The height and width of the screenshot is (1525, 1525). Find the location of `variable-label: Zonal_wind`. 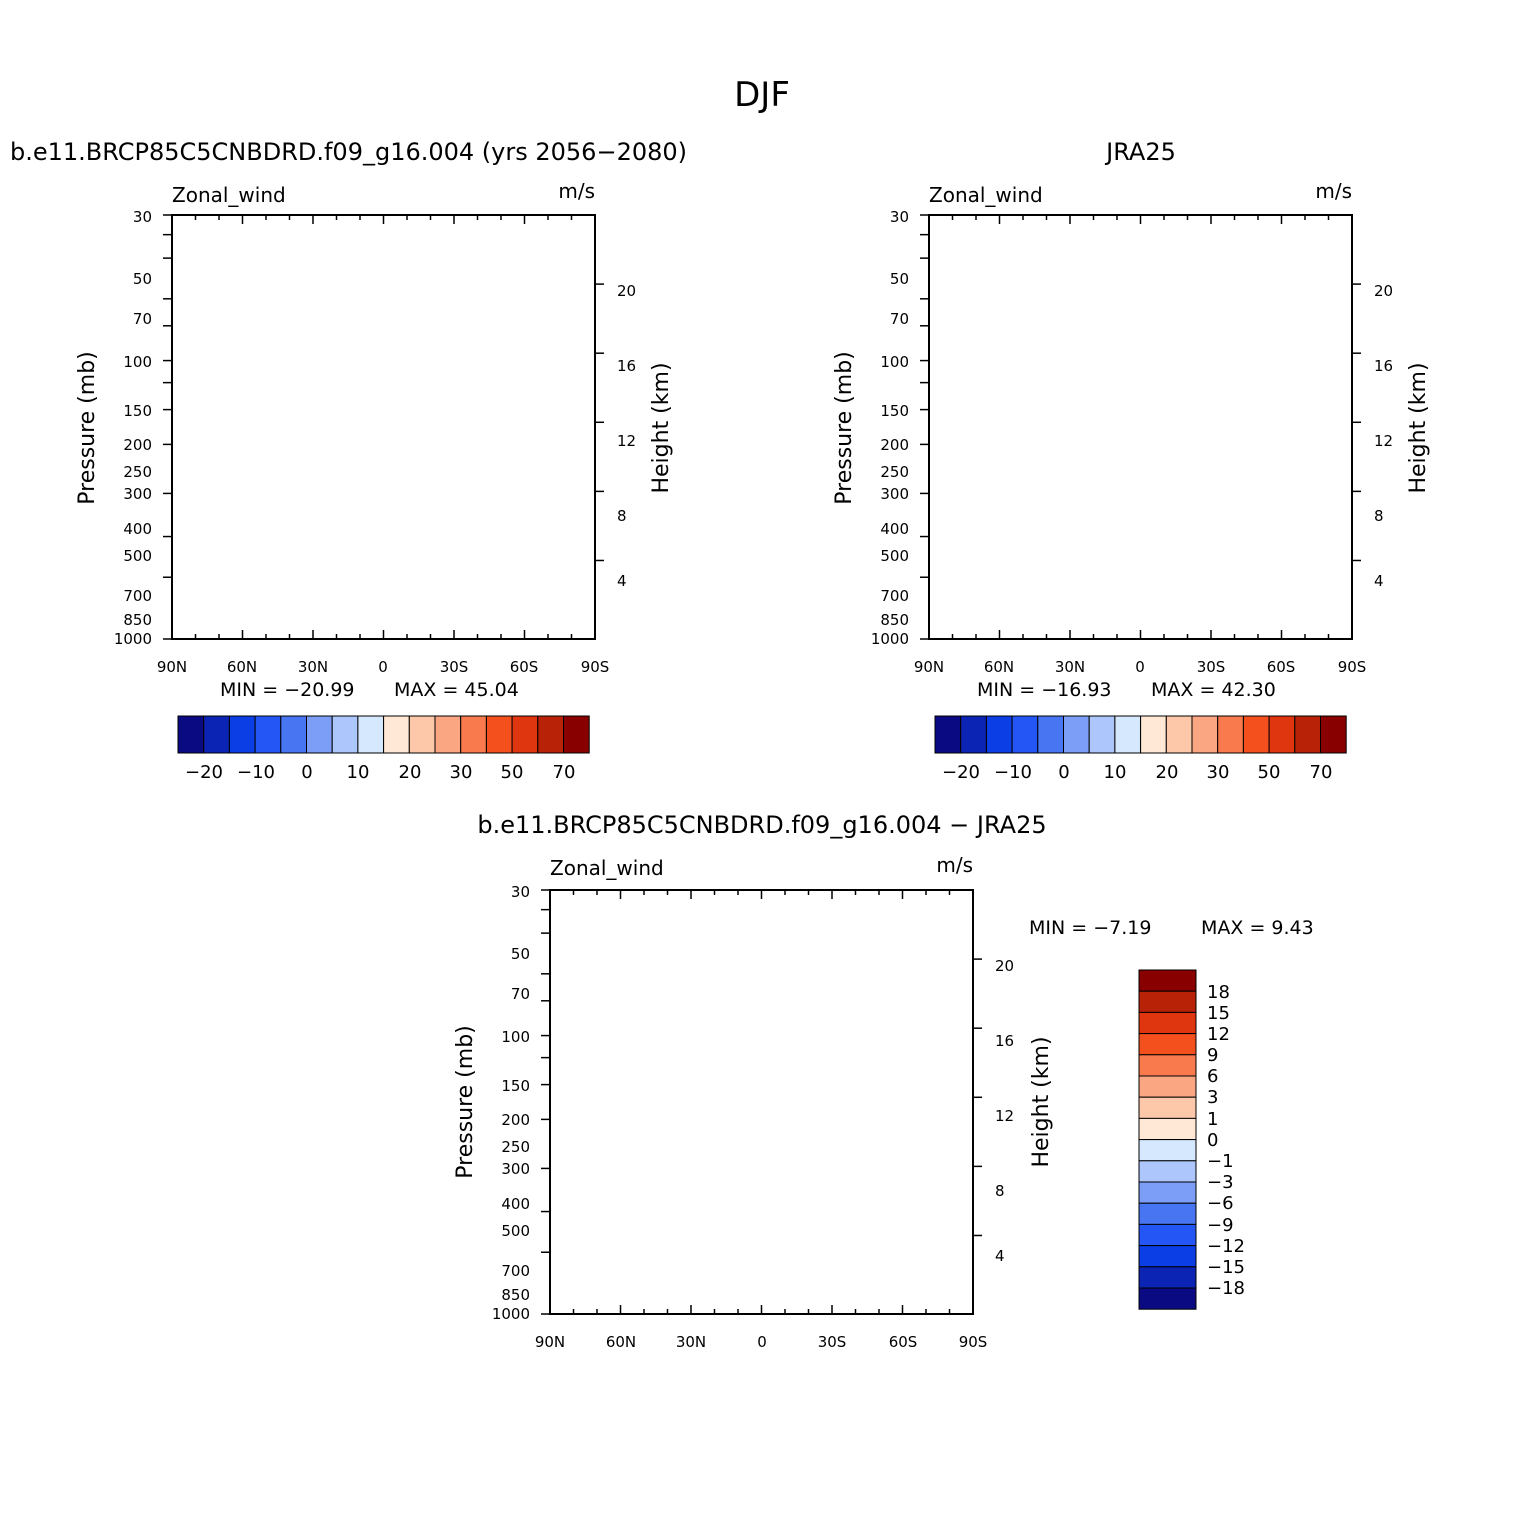

variable-label: Zonal_wind is located at coordinates (229, 195).